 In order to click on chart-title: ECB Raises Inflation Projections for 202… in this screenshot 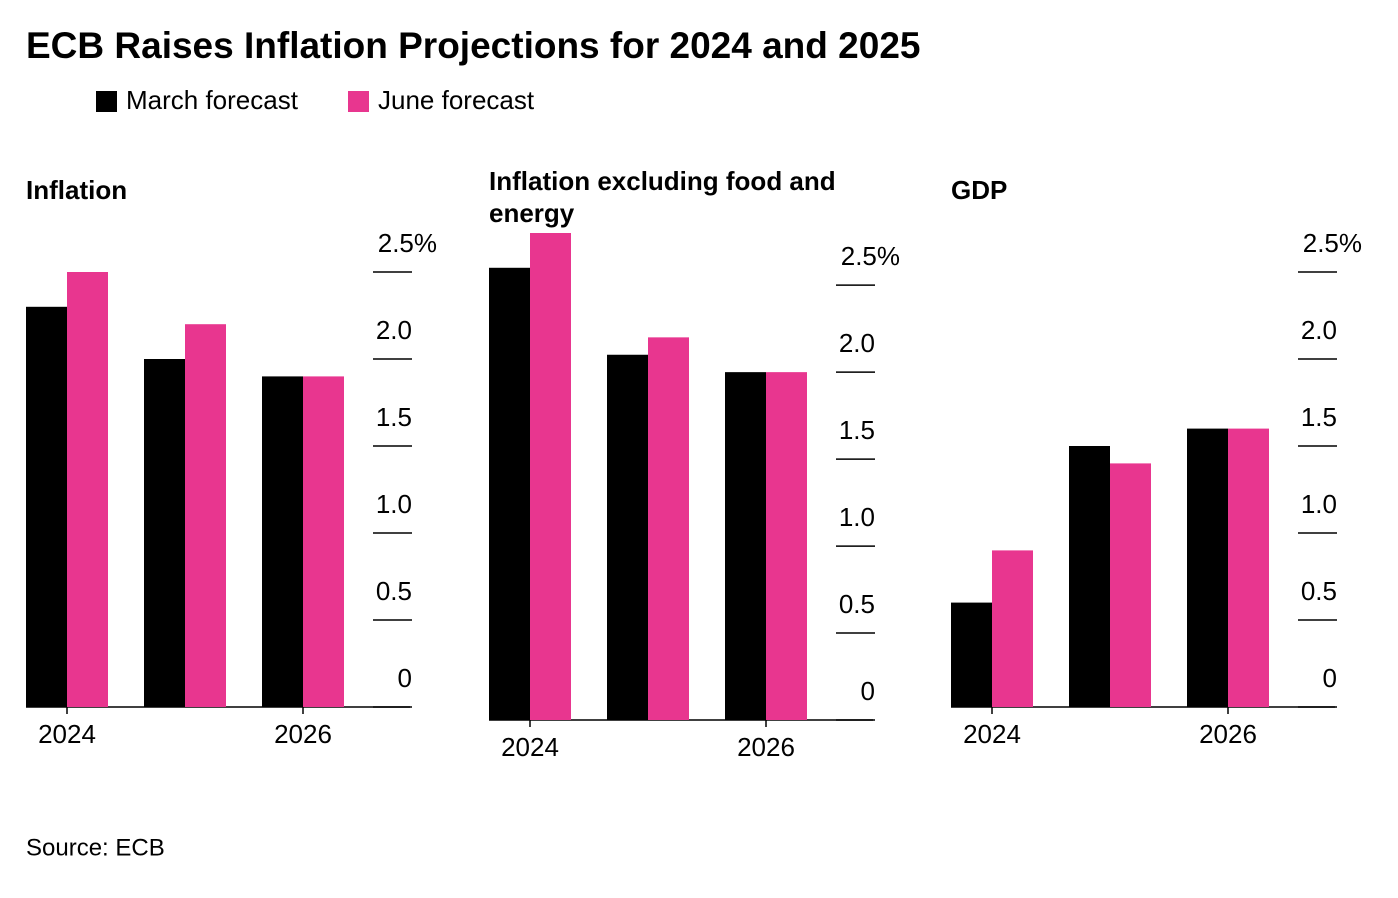, I will do `click(473, 45)`.